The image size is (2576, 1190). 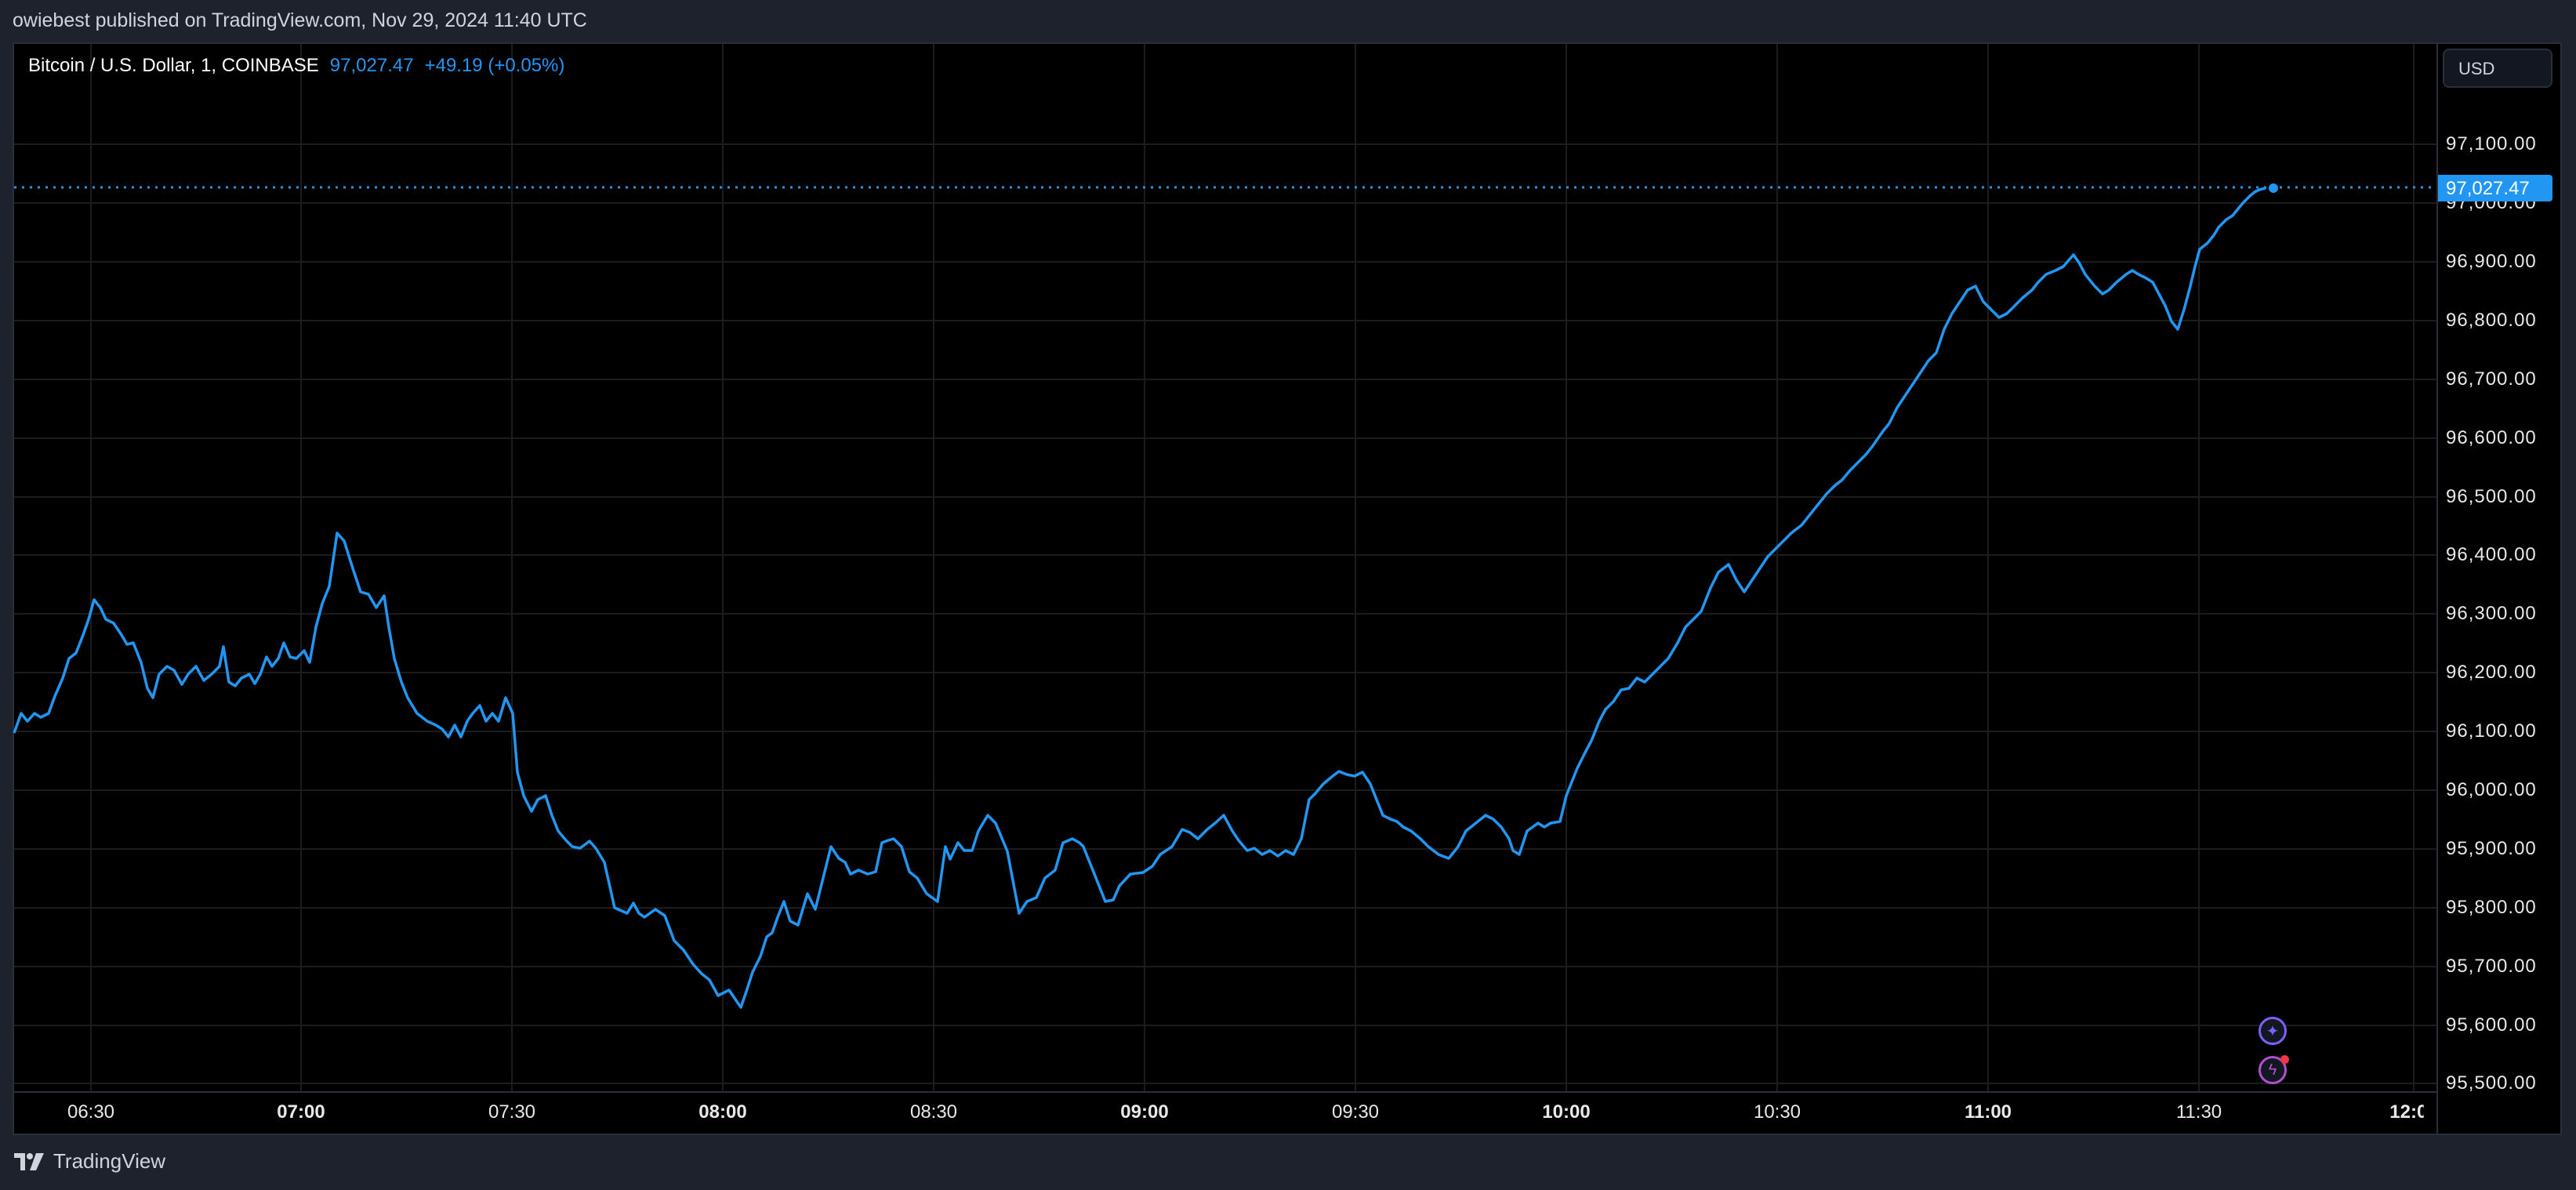 What do you see at coordinates (1567, 1112) in the screenshot?
I see `x-label: 10:00` at bounding box center [1567, 1112].